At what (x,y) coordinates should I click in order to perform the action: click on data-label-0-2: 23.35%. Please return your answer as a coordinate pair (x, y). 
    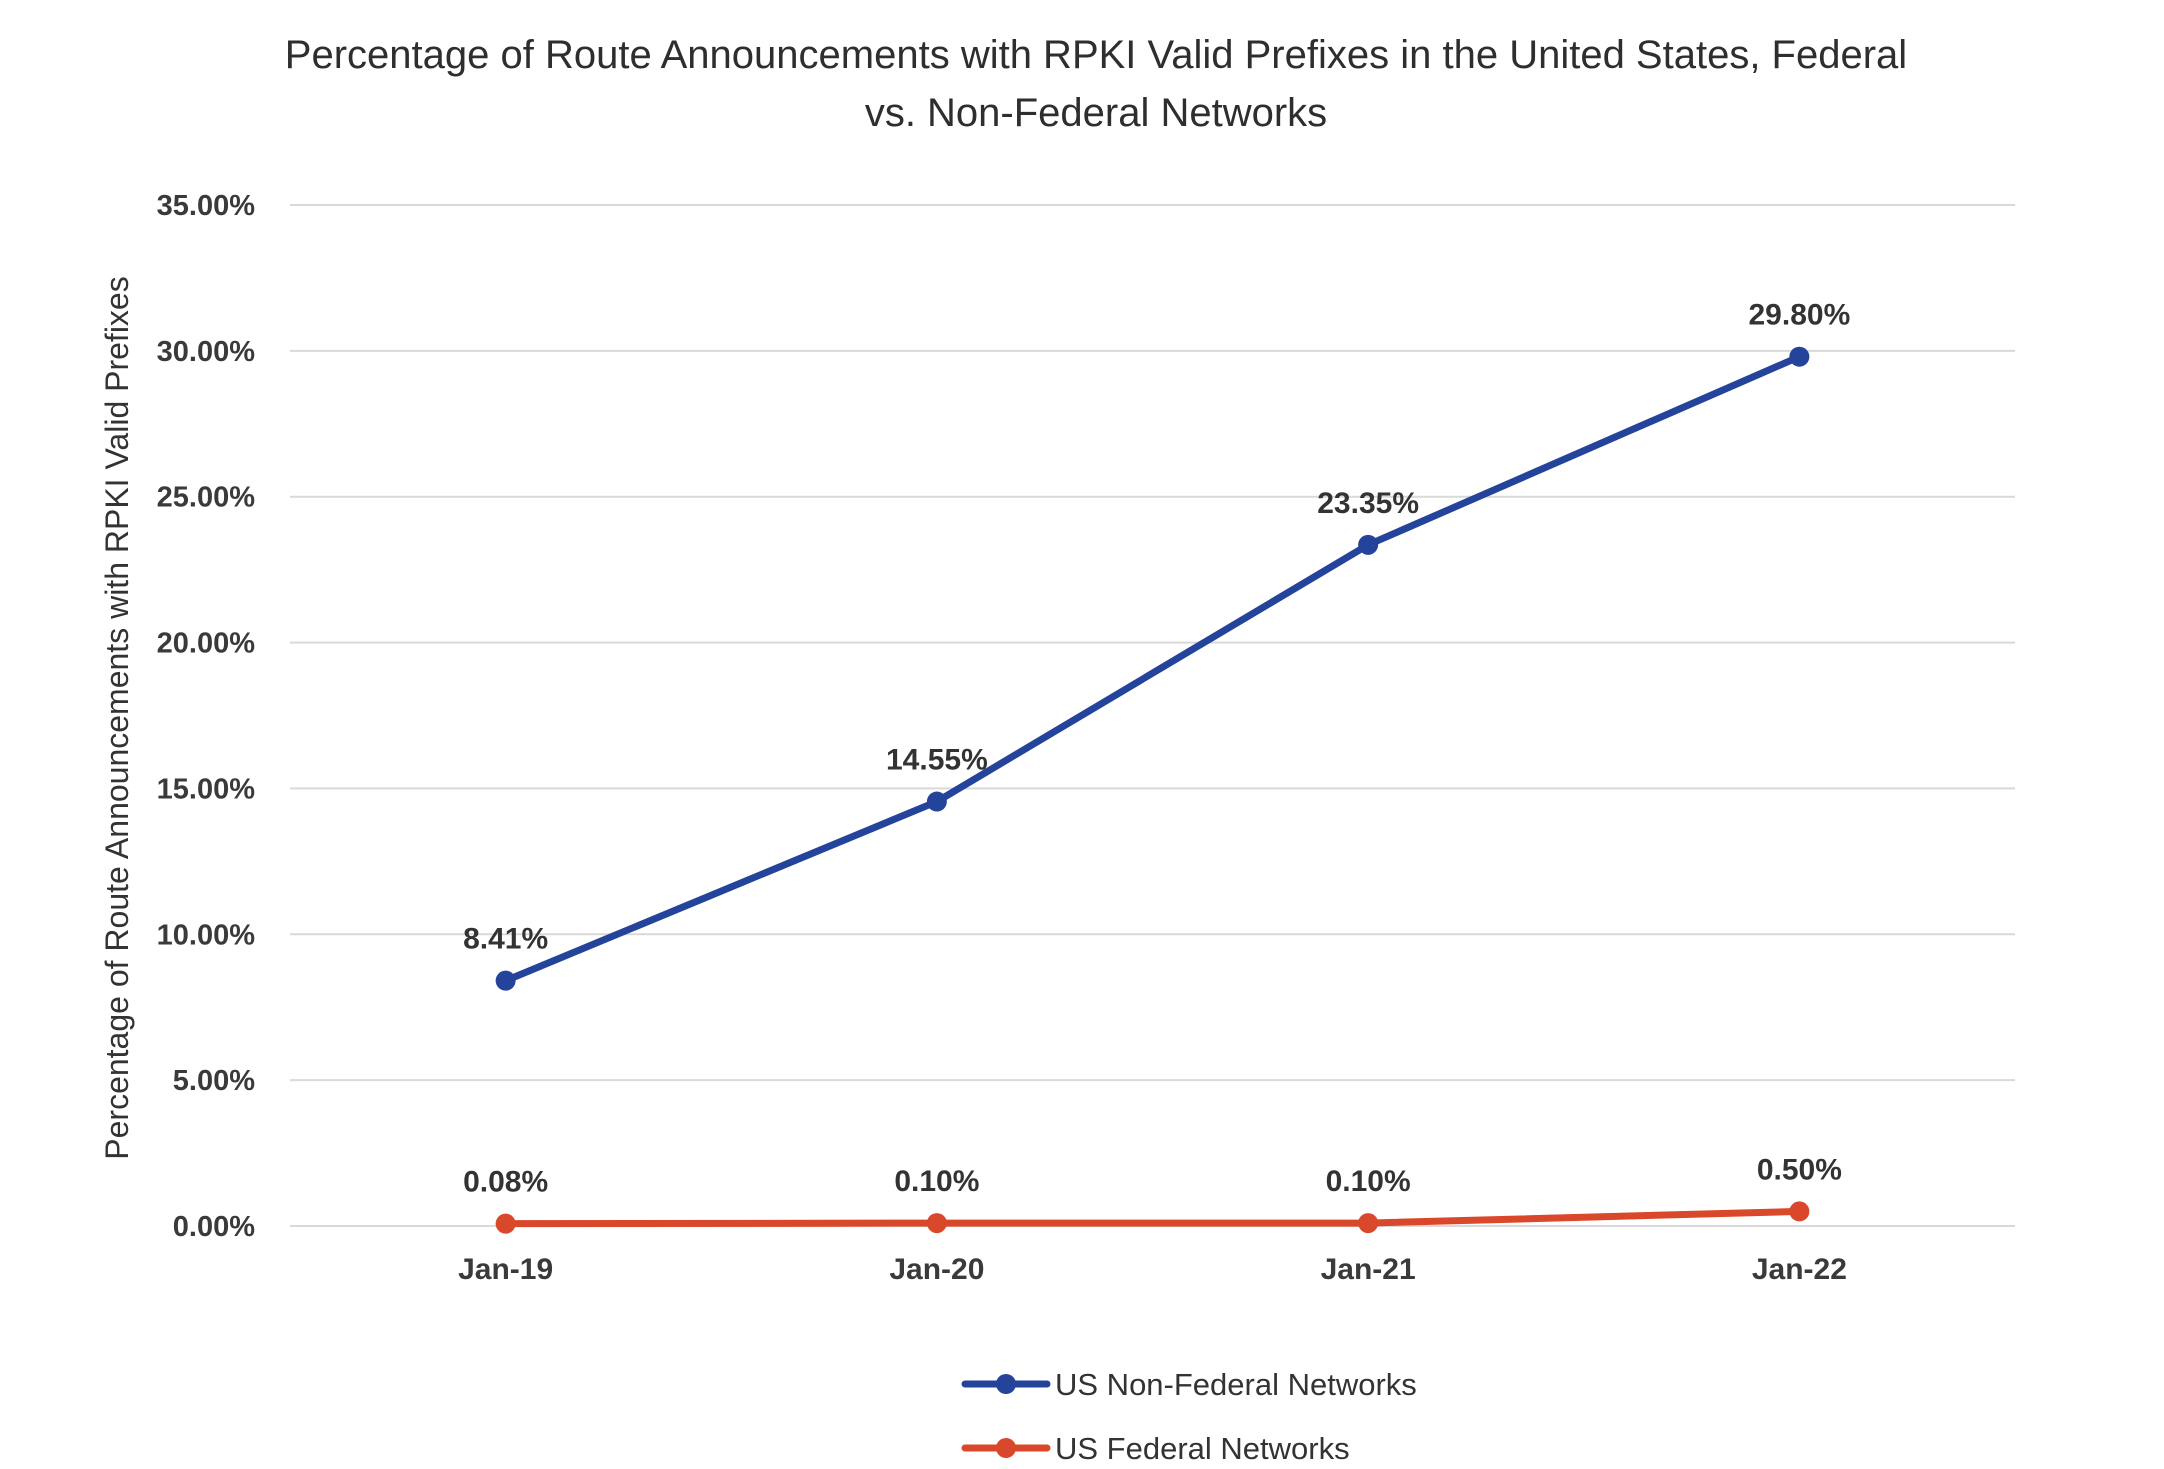
    Looking at the image, I should click on (1368, 503).